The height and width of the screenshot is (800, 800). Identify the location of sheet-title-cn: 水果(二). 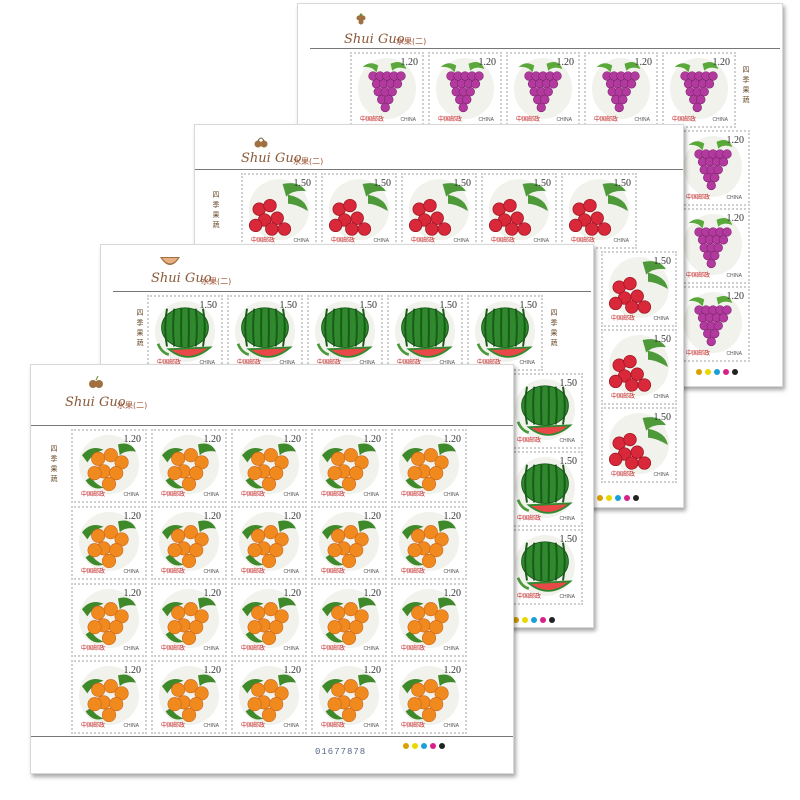
(411, 41).